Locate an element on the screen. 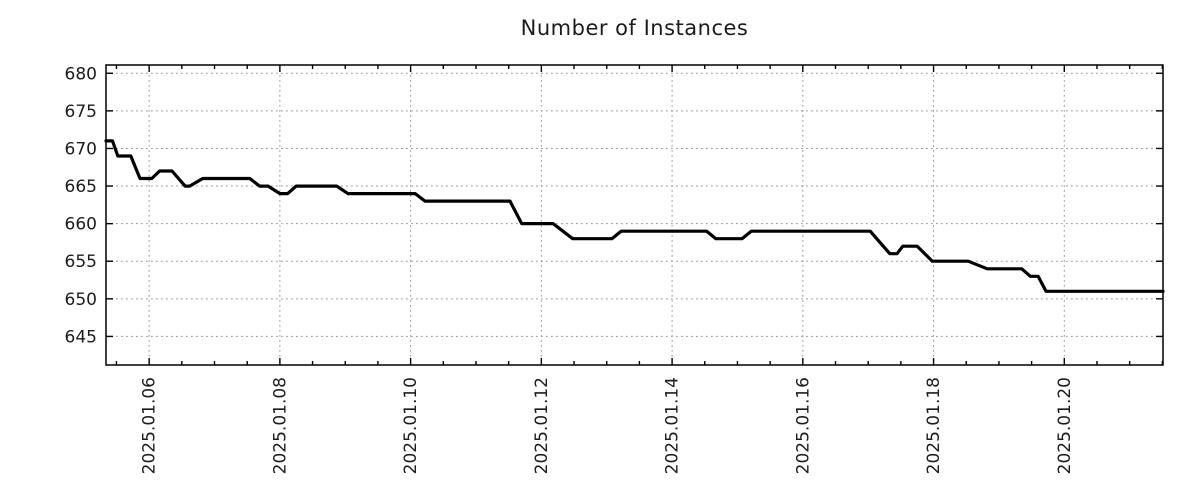 This screenshot has height=500, width=1200. x-tick-label: 2025.01.16 is located at coordinates (803, 425).